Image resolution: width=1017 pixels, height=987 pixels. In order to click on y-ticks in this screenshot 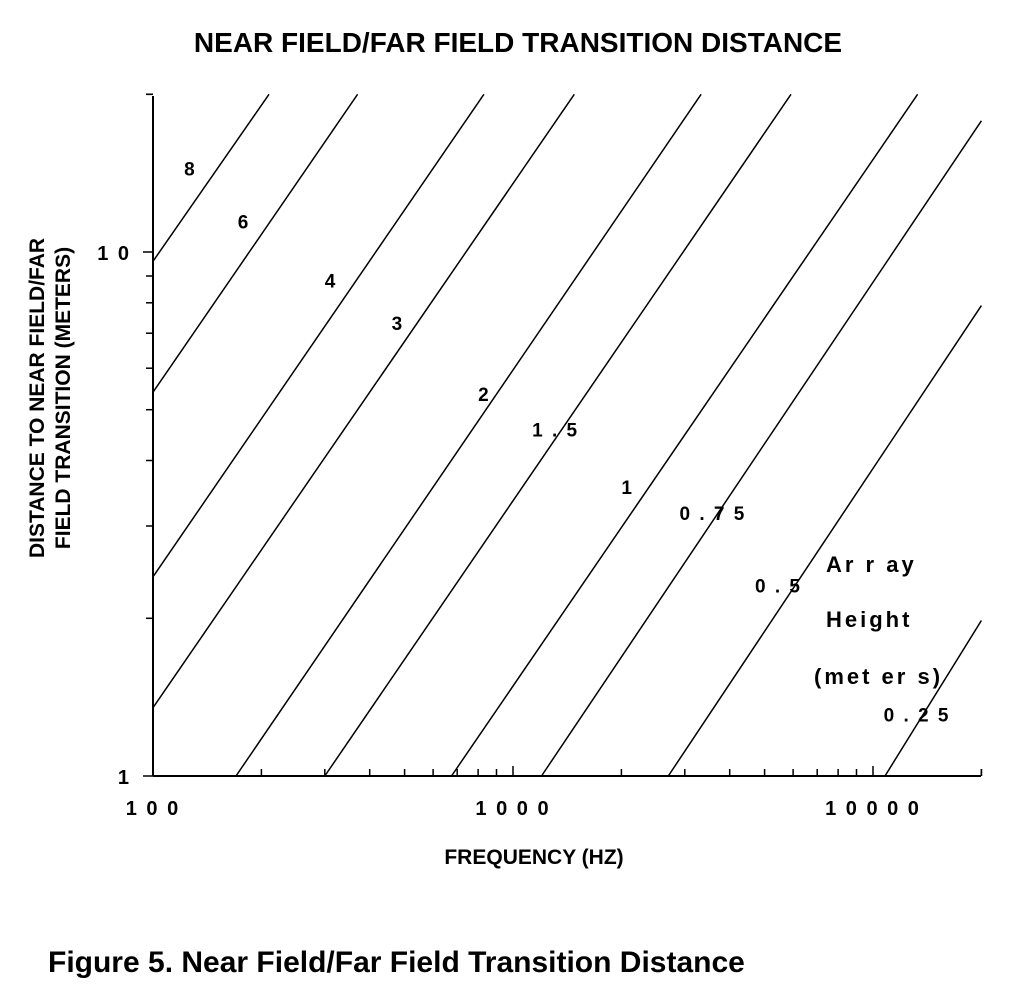, I will do `click(148, 435)`.